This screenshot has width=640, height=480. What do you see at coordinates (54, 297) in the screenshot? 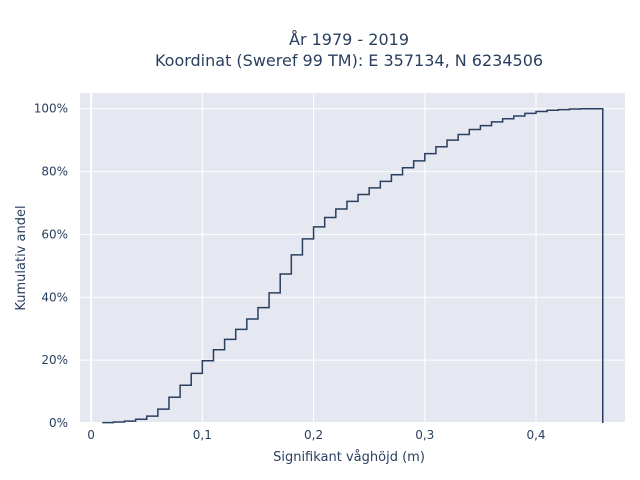
I see `y-tick-label: 40%` at bounding box center [54, 297].